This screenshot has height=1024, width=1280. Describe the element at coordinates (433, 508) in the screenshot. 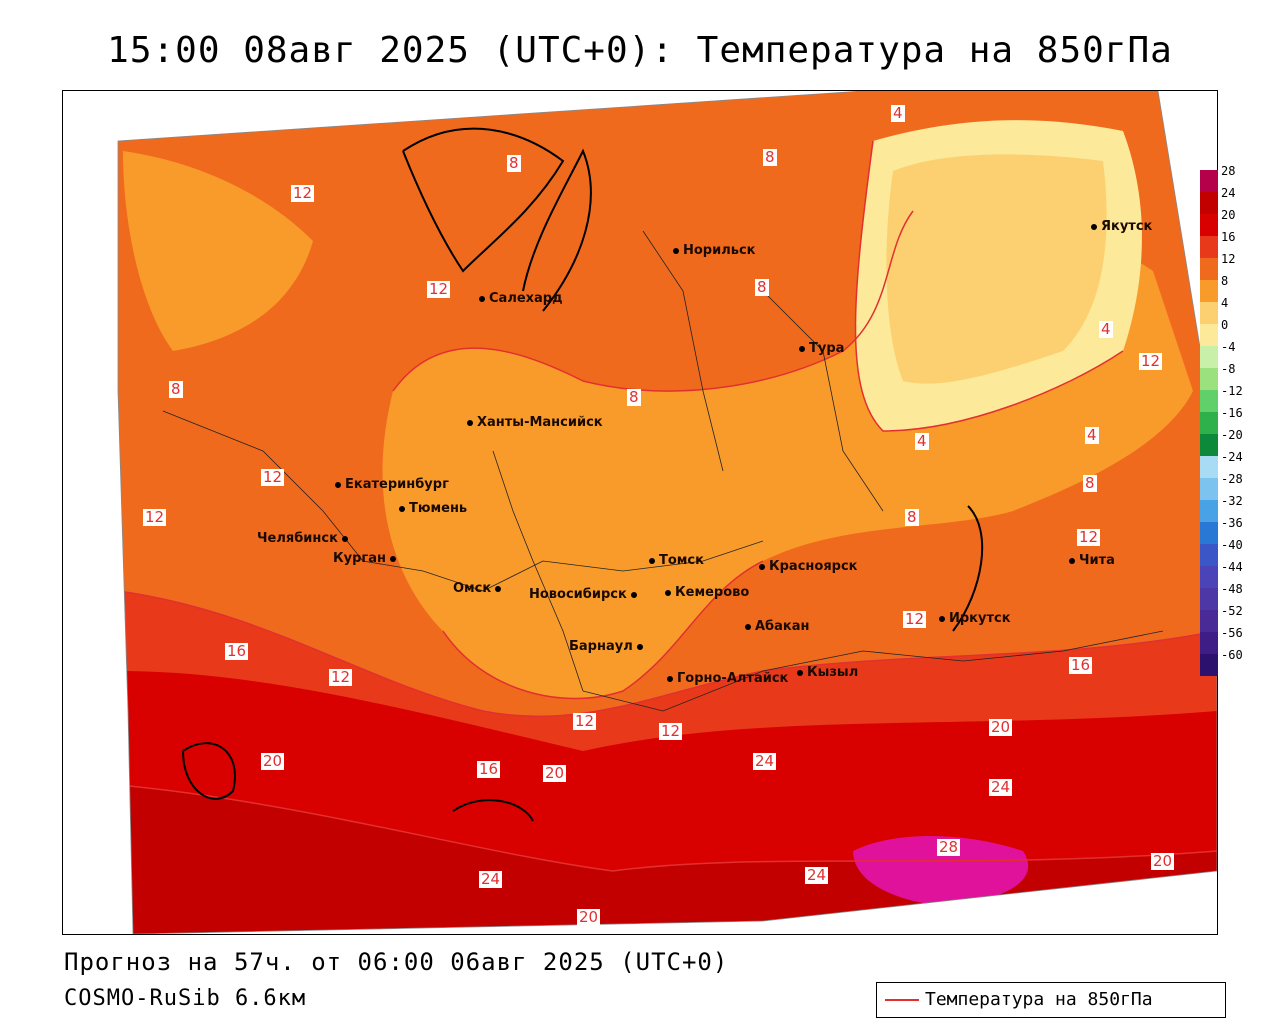

I see `city-tyumen: Тюмень` at that location.